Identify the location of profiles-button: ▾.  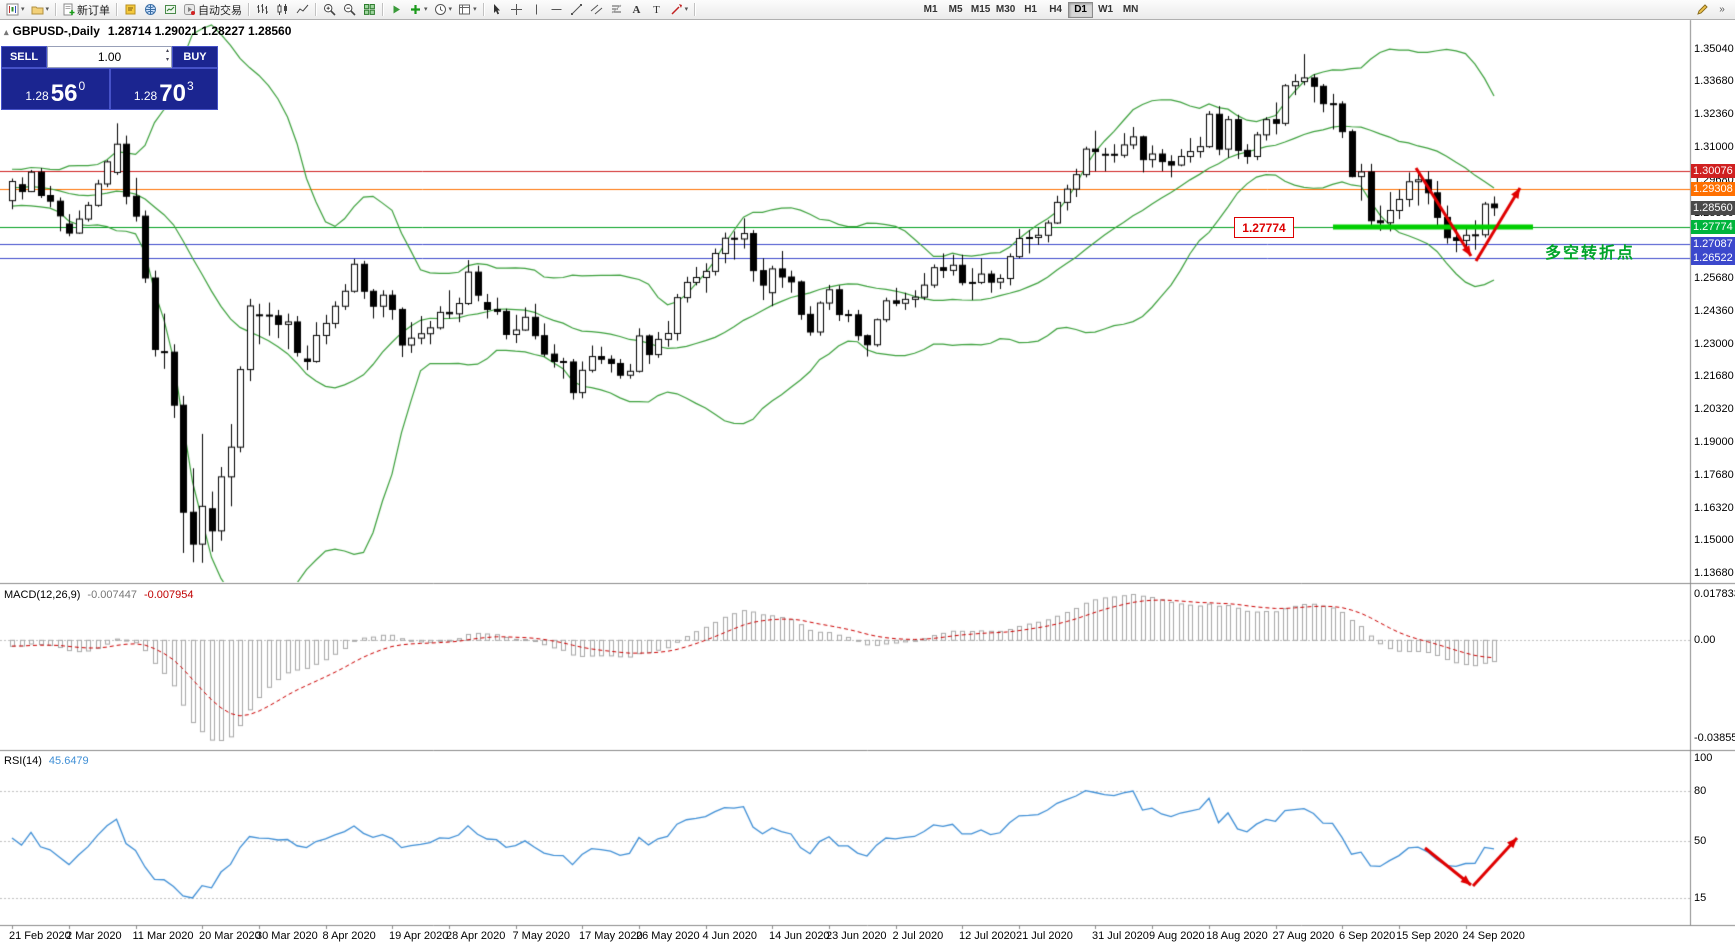
(40, 9).